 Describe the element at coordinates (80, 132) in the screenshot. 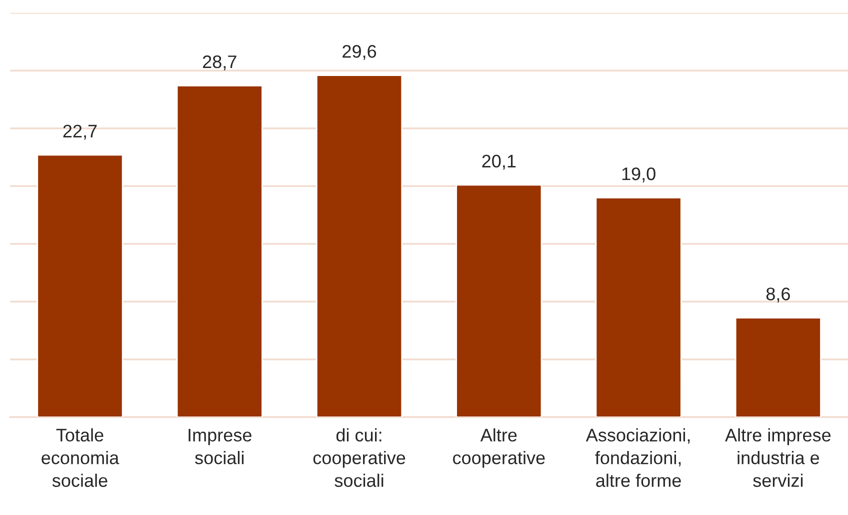

I see `data-label: 22,7` at that location.